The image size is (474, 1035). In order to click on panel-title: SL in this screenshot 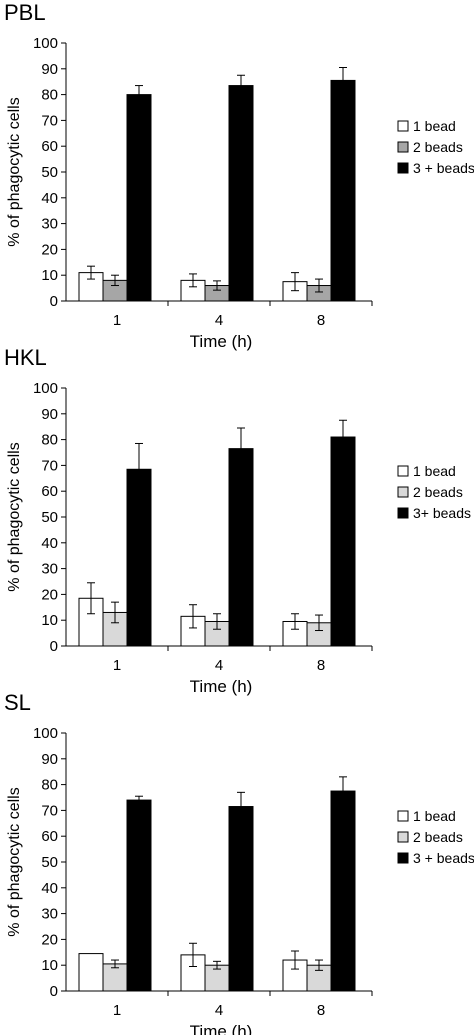, I will do `click(17, 702)`.